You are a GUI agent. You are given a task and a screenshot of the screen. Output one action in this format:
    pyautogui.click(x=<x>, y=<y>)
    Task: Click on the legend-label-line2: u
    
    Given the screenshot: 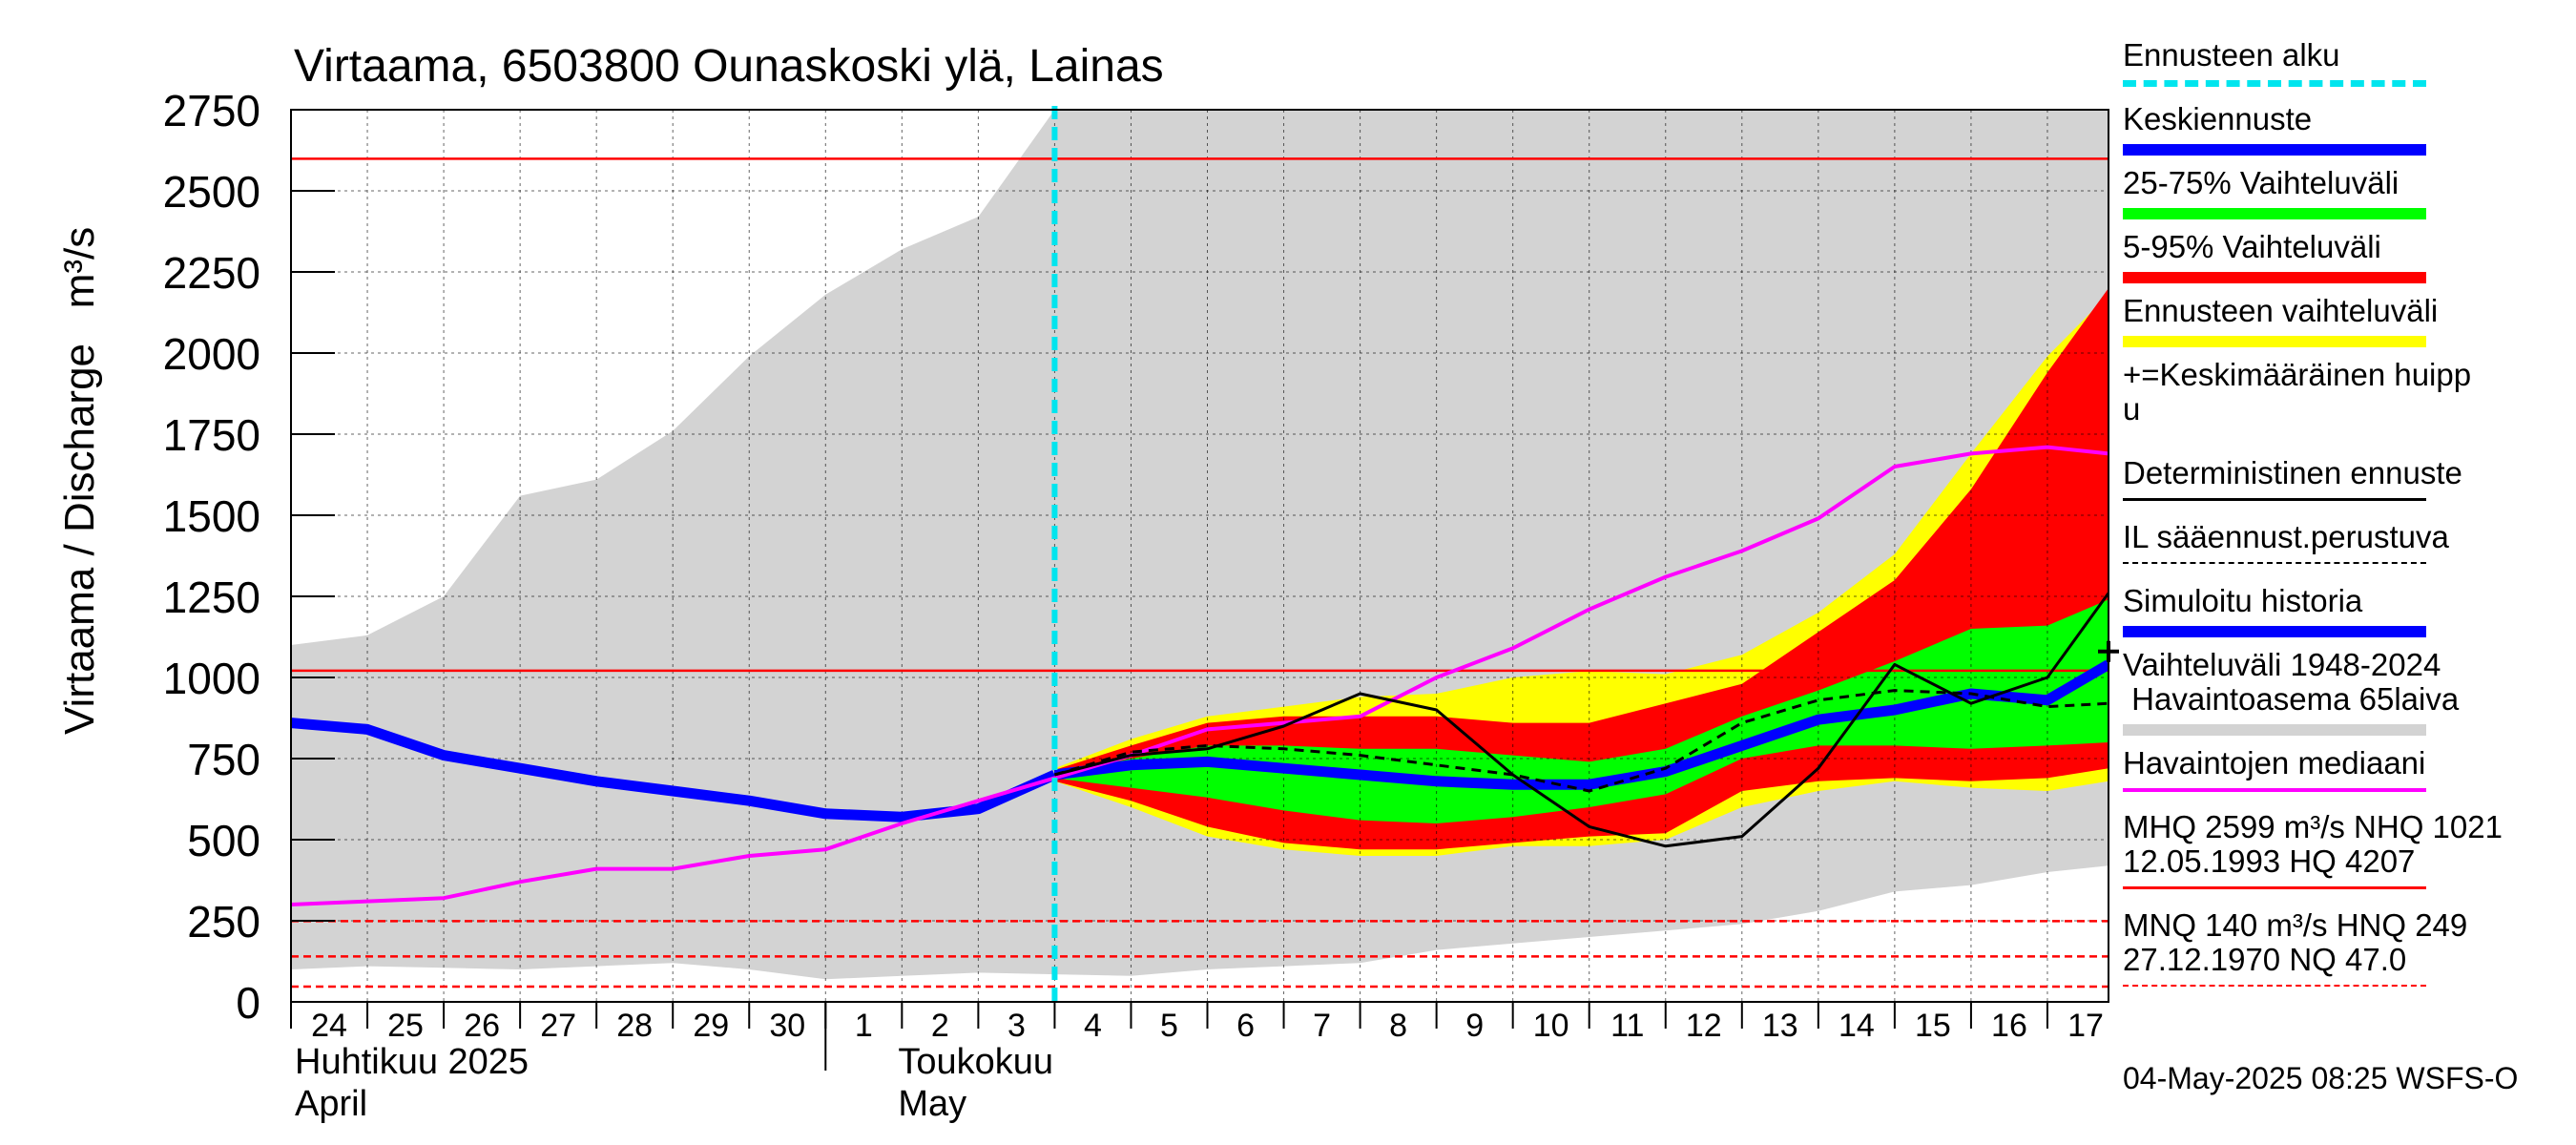 What is the action you would take?
    pyautogui.click(x=2132, y=409)
    